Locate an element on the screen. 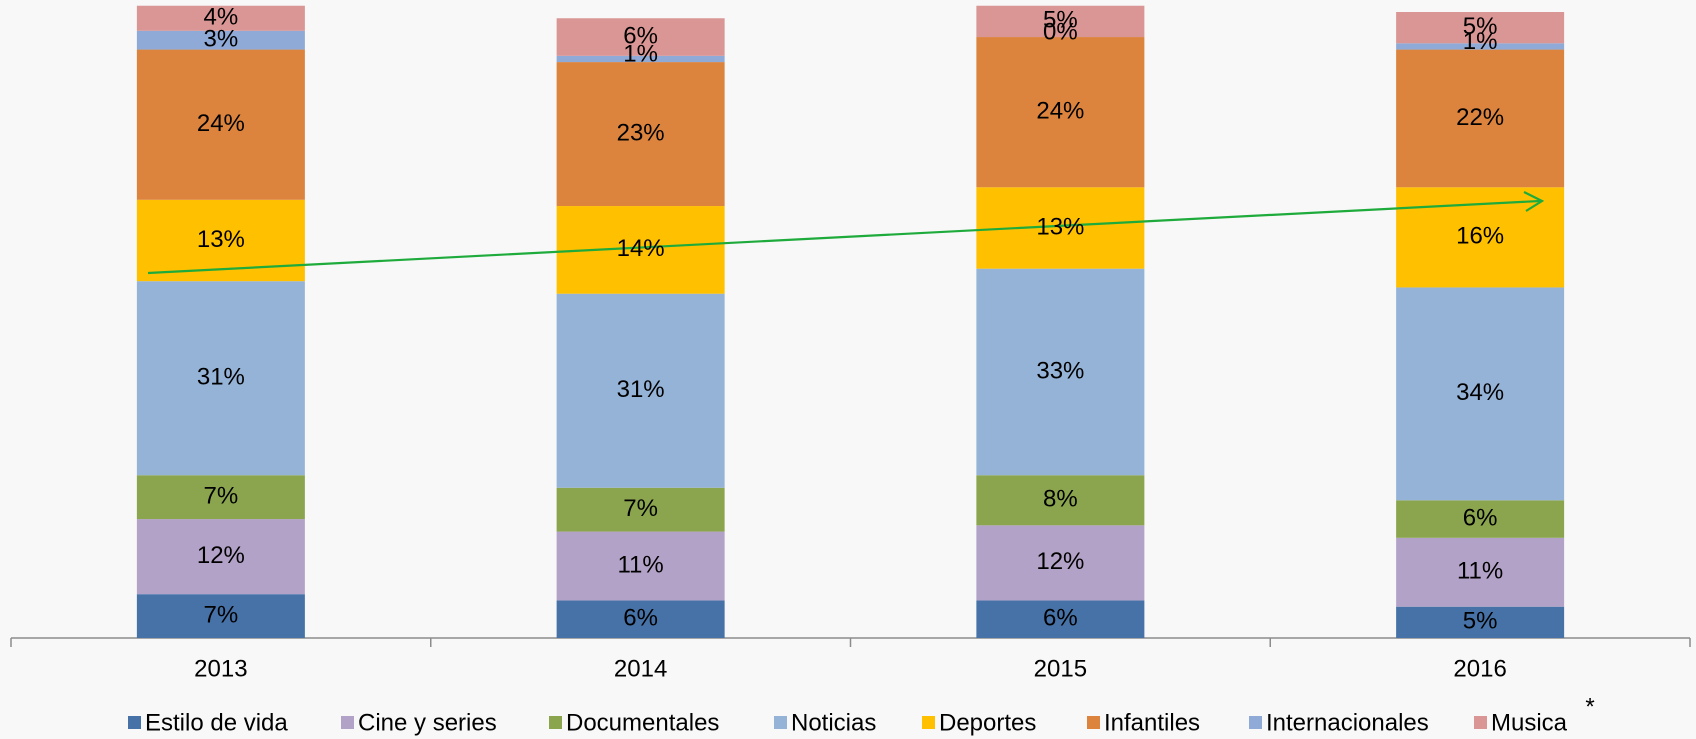 The width and height of the screenshot is (1696, 739). legend-label: Musica is located at coordinates (1529, 722).